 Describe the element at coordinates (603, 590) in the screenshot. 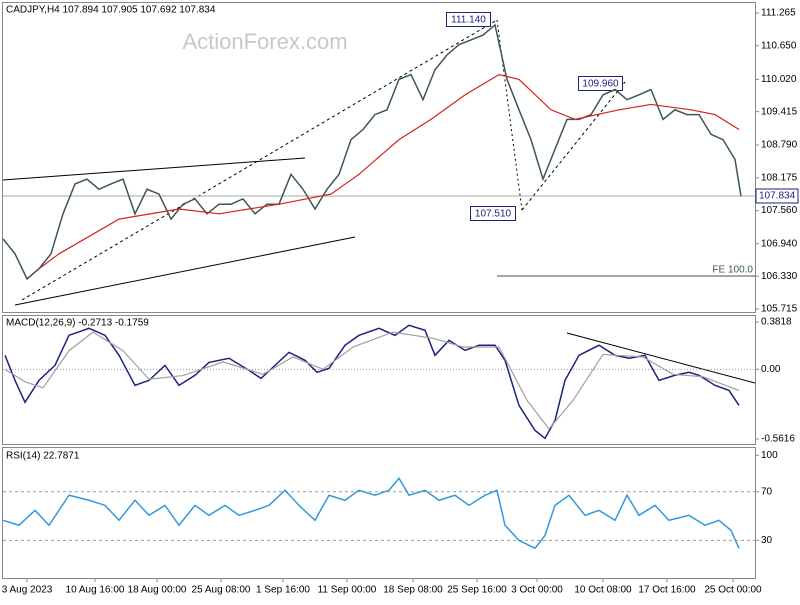

I see `x-tick-label: 10 Oct 08:00` at that location.